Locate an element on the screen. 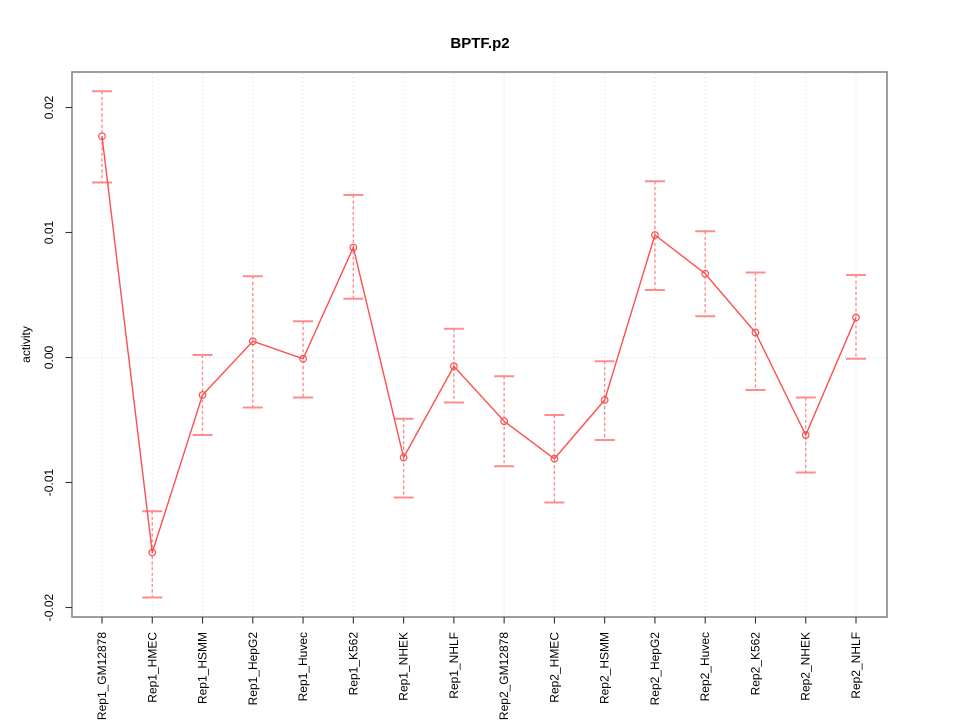 The width and height of the screenshot is (960, 720). x-tick-label: Rep1_HMEC is located at coordinates (152, 667).